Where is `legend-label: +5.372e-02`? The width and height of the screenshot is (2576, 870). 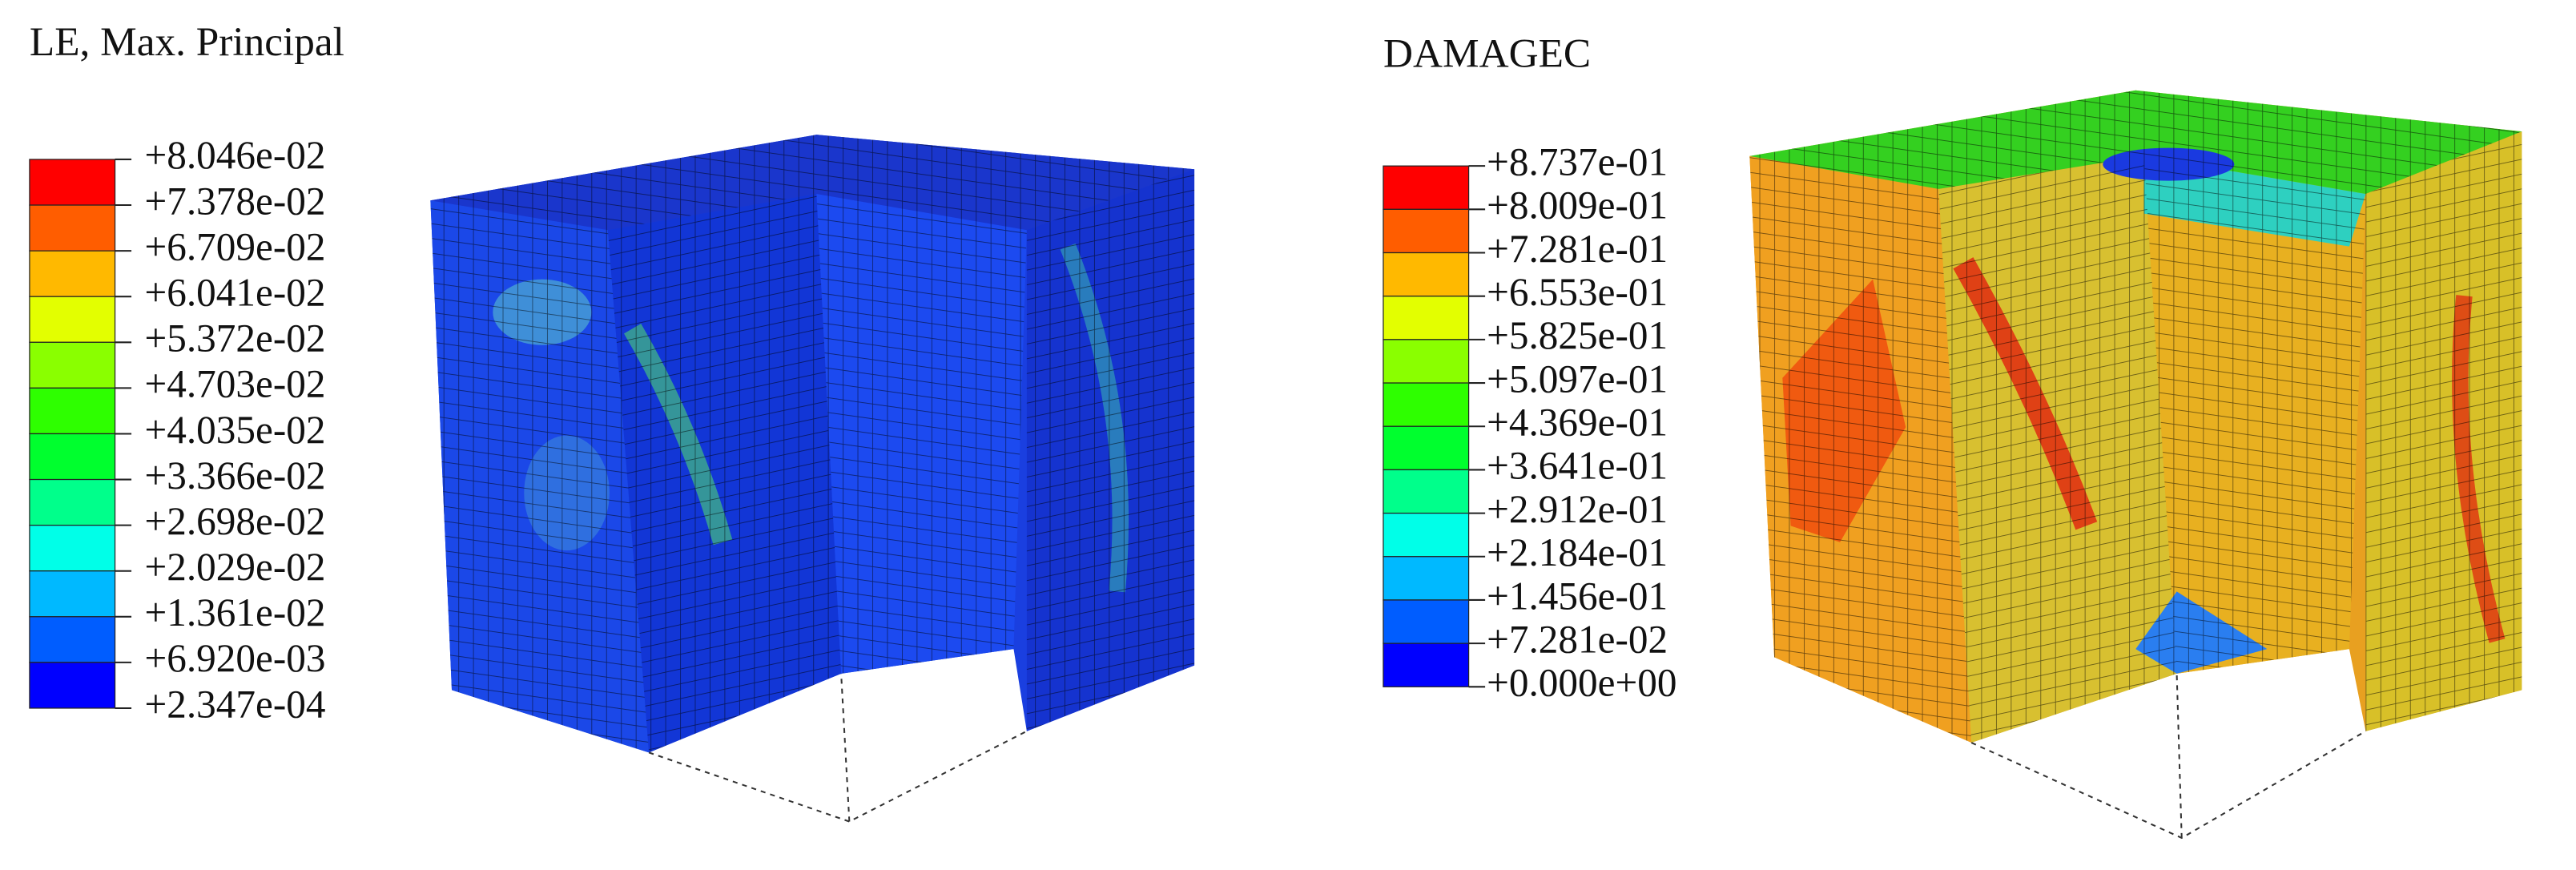
legend-label: +5.372e-02 is located at coordinates (234, 338).